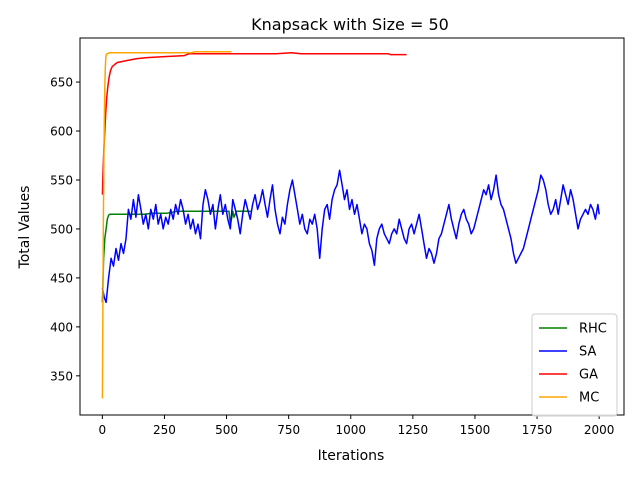 The width and height of the screenshot is (640, 480). Describe the element at coordinates (226, 430) in the screenshot. I see `x-tick-label: 500` at that location.